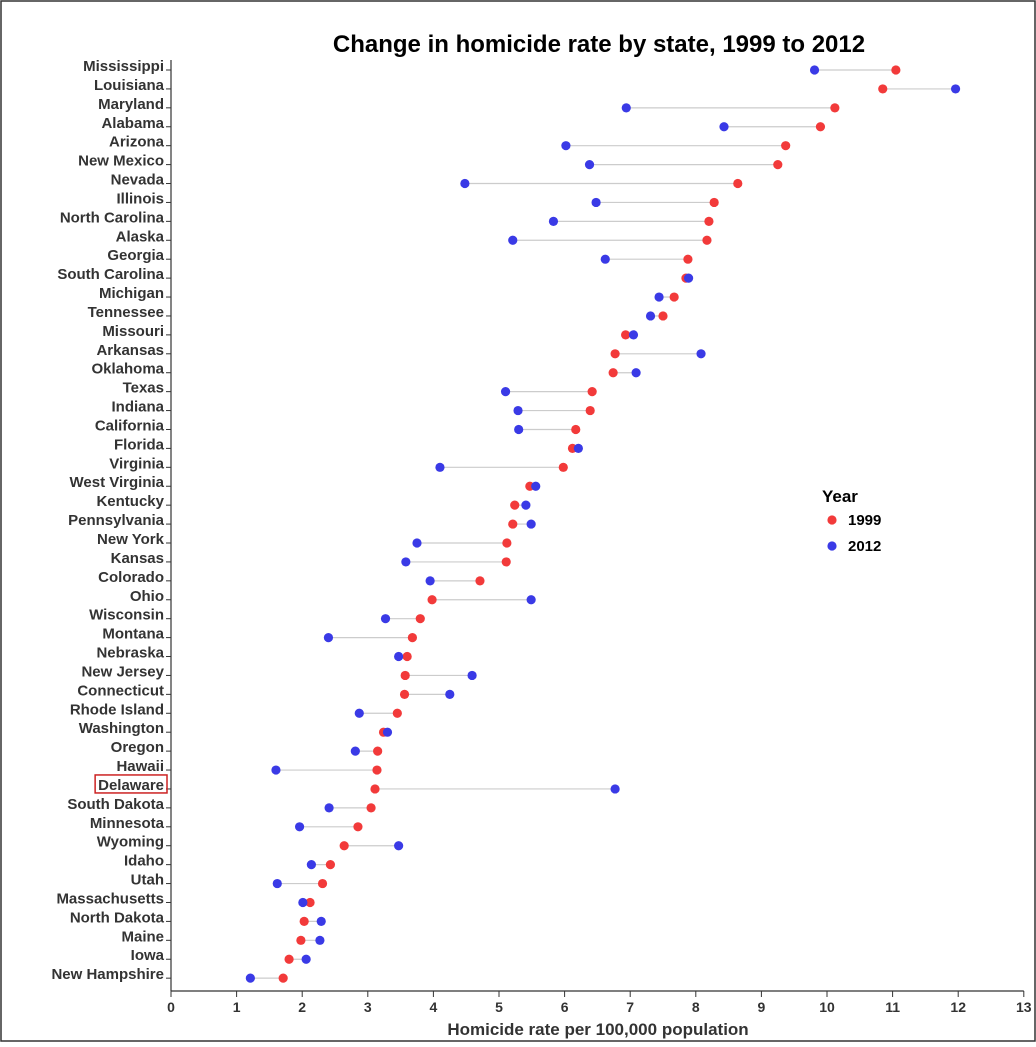  I want to click on x-tick-label: 4, so click(434, 1007).